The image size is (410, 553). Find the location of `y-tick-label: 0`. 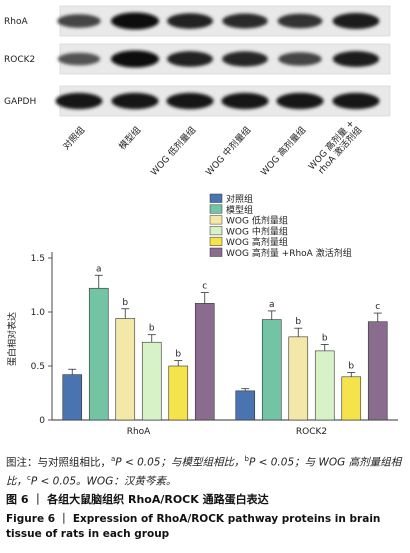

y-tick-label: 0 is located at coordinates (42, 421).